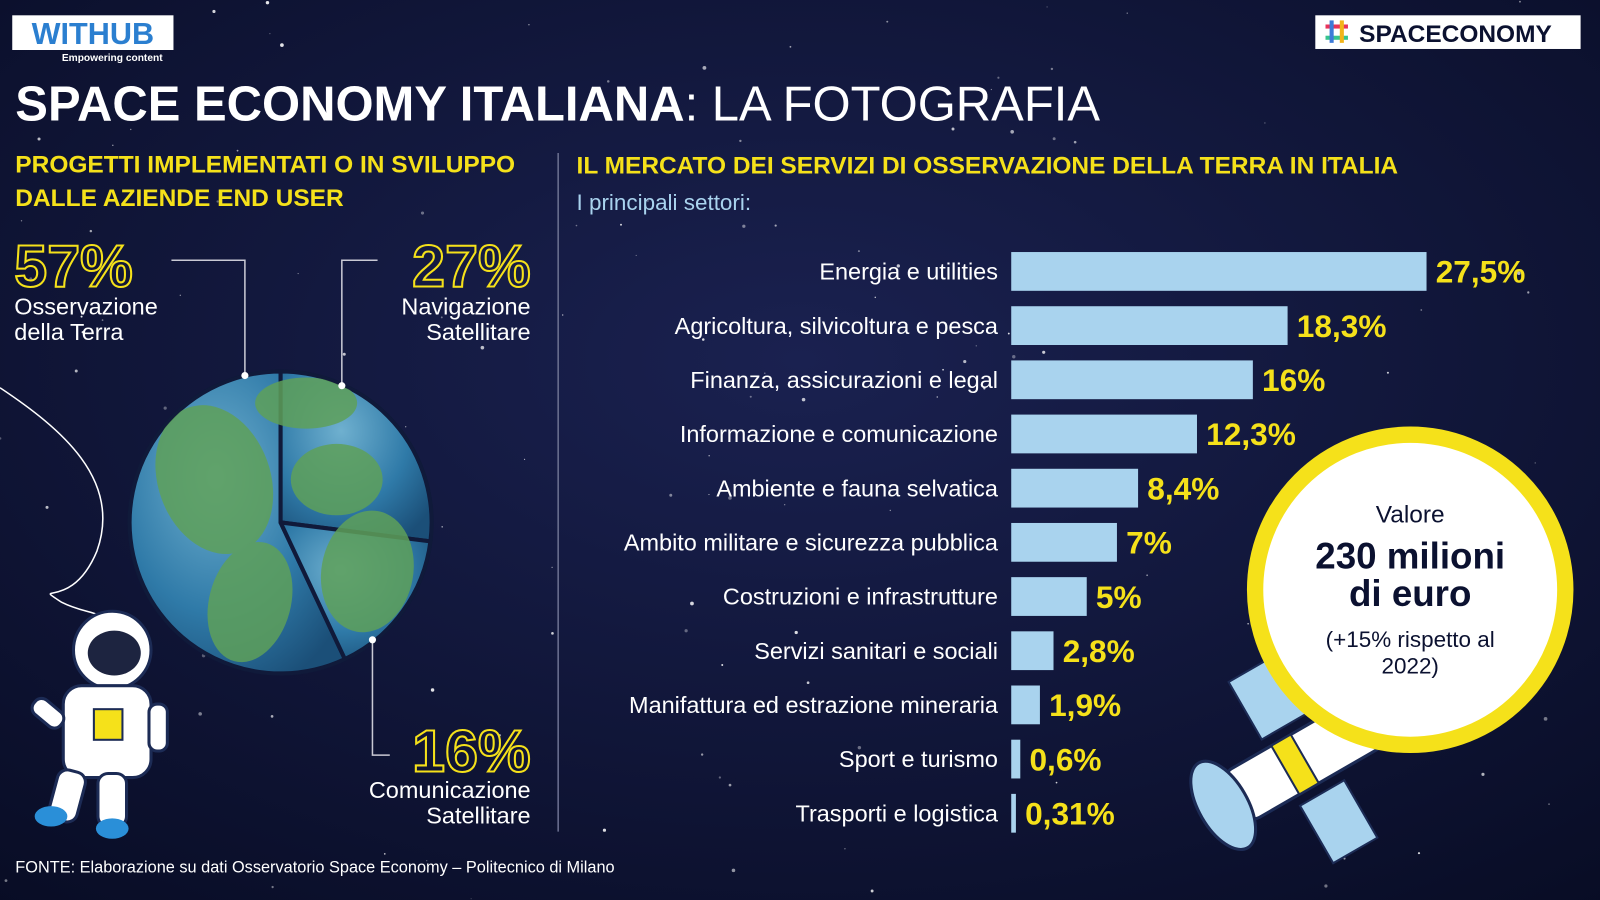 The height and width of the screenshot is (900, 1600). I want to click on bar-category-label: Ambiente e fauna selvatica, so click(857, 488).